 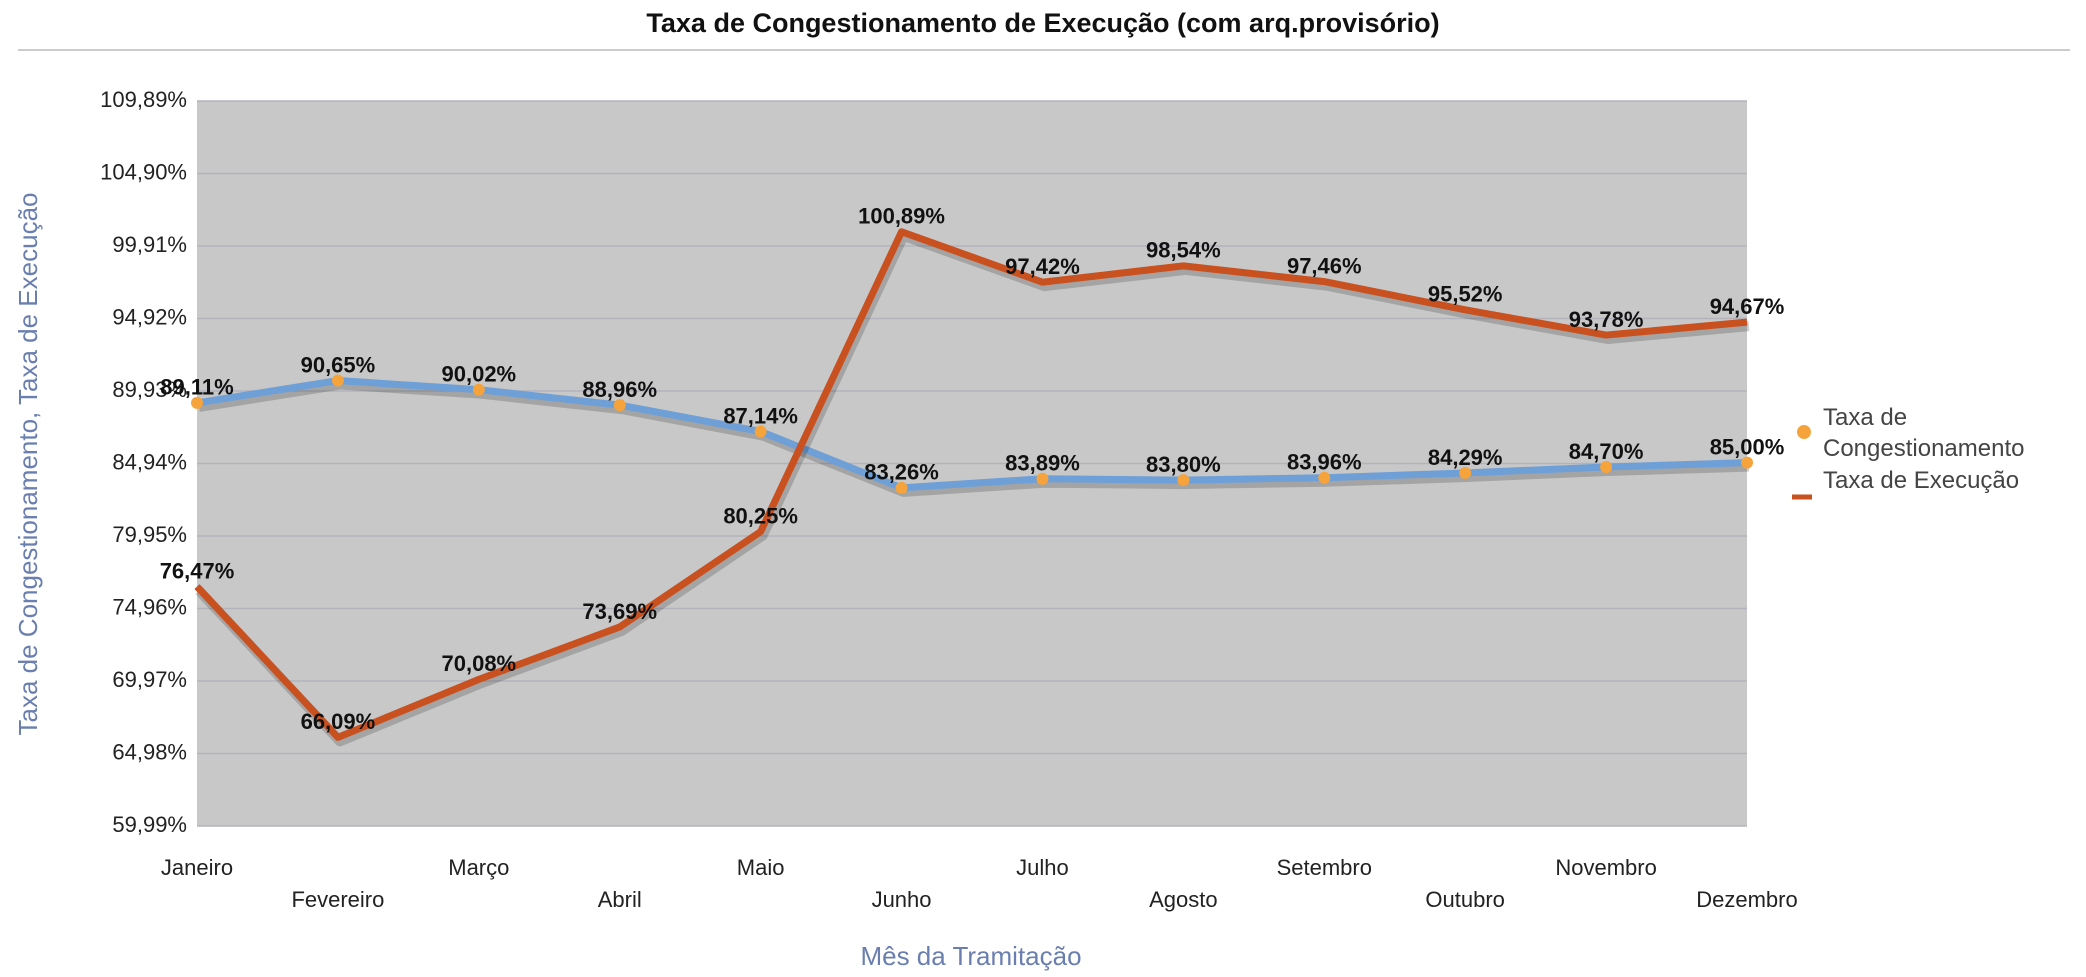 What do you see at coordinates (479, 374) in the screenshot?
I see `data-label: 90,02%` at bounding box center [479, 374].